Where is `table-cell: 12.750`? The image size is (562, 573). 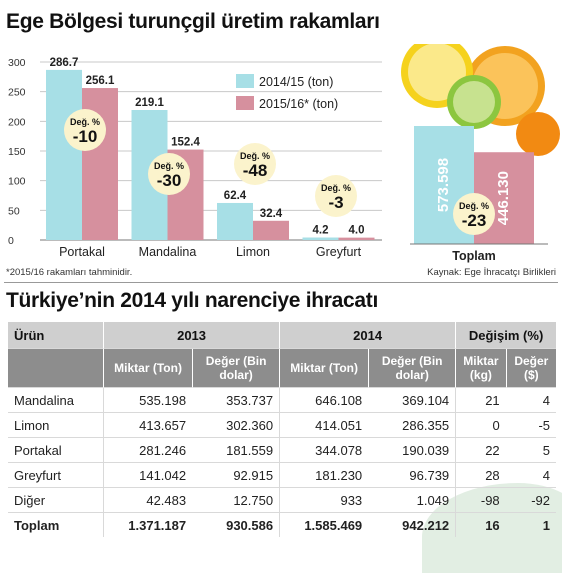 table-cell: 12.750 is located at coordinates (236, 500).